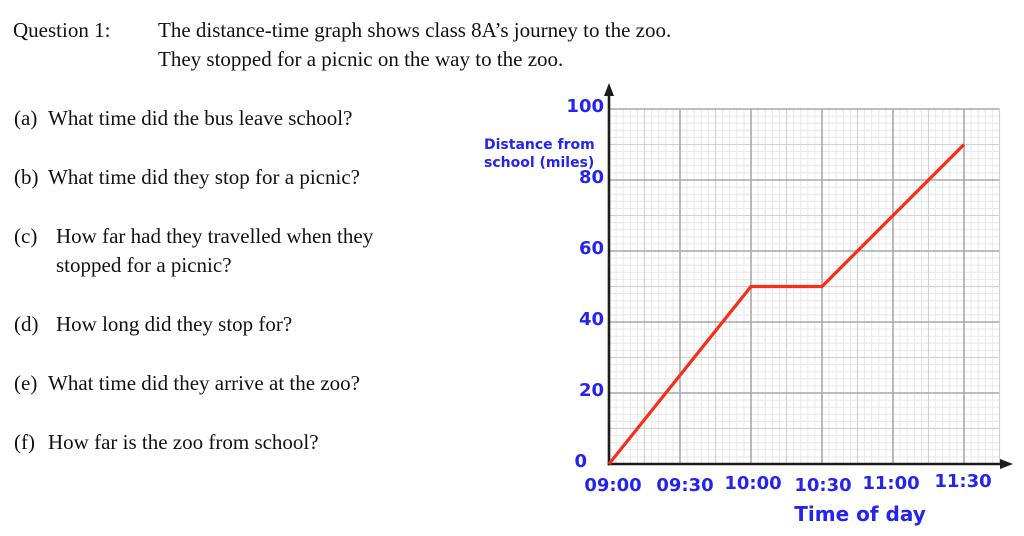 This screenshot has width=1024, height=536. I want to click on question-marker-d: (d), so click(26, 324).